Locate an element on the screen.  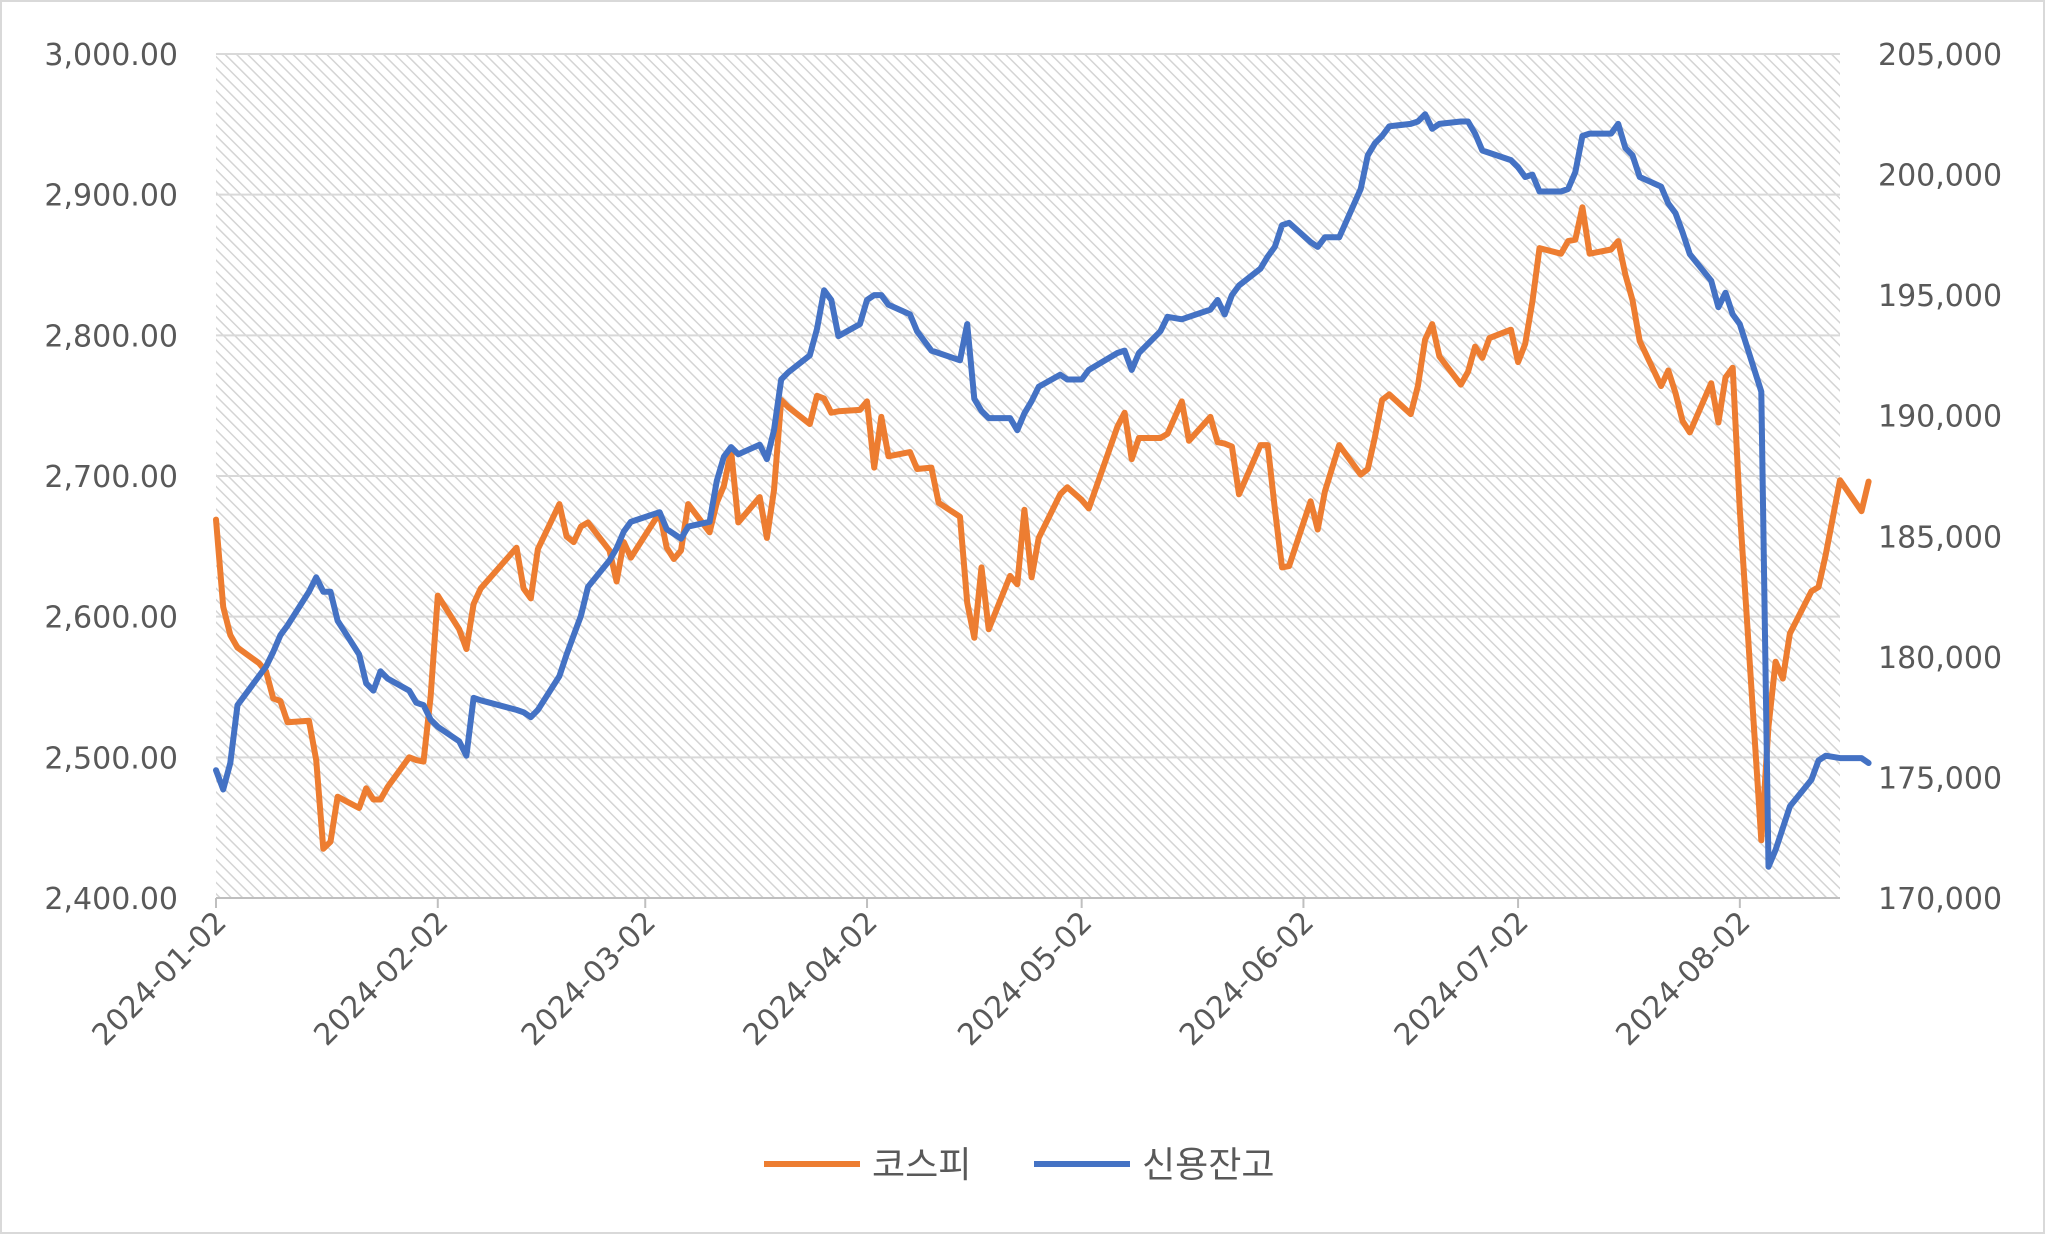
x-tick-label: 2024-08-02 is located at coordinates (1683, 979).